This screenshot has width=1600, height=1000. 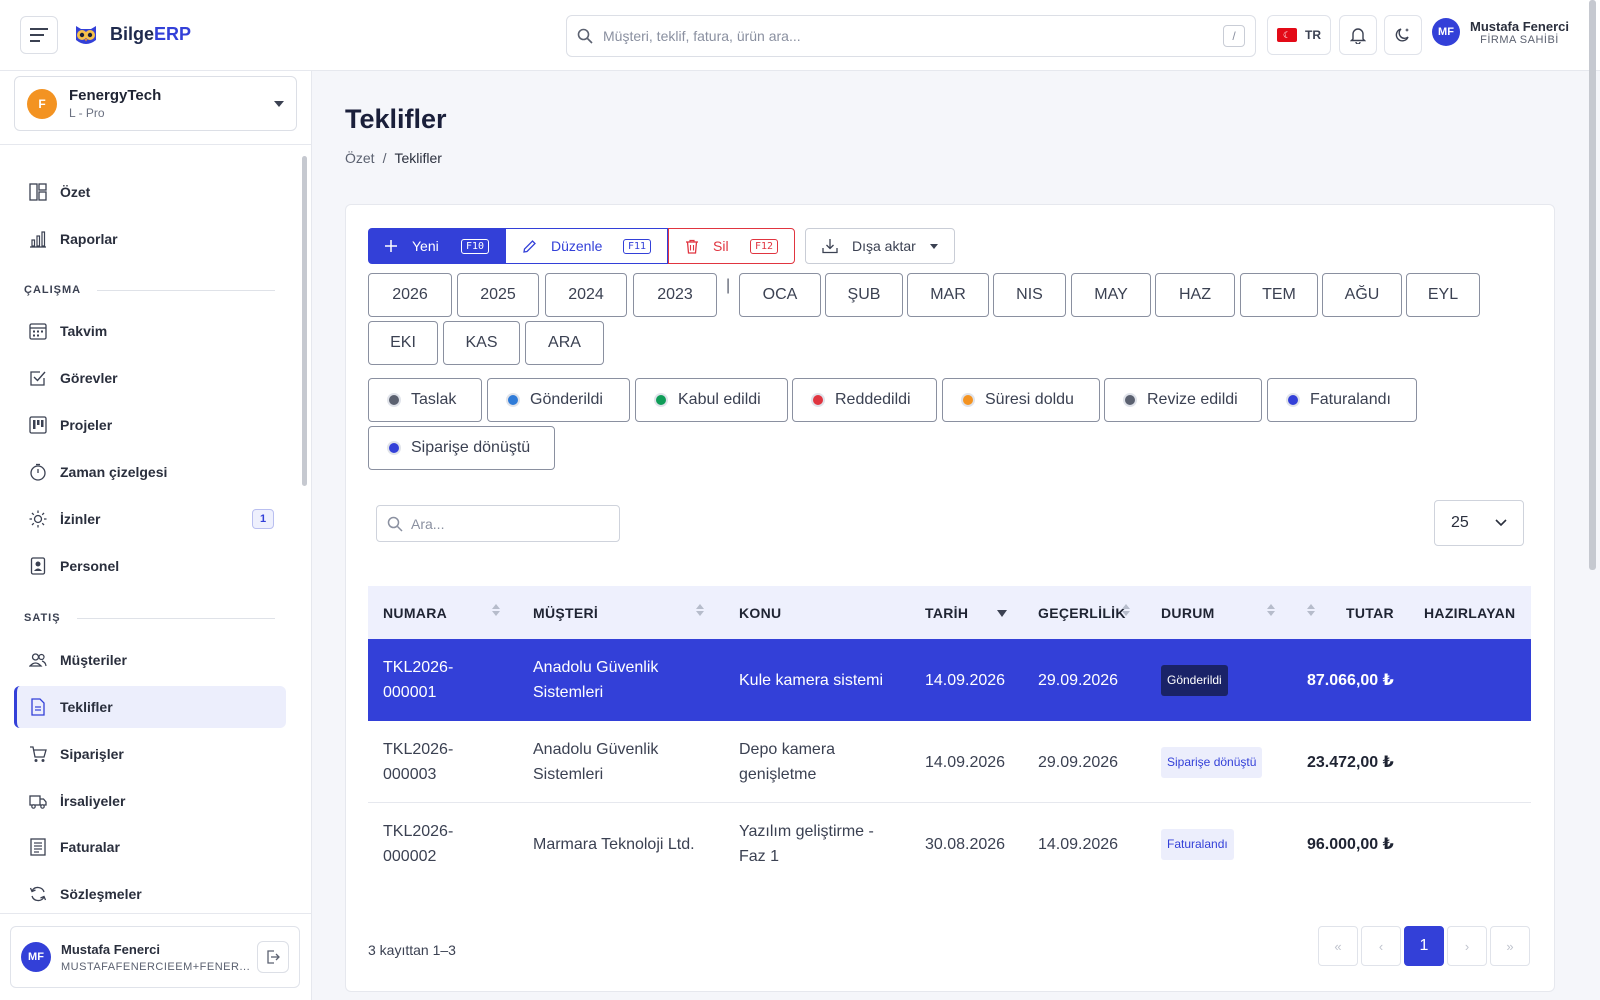 What do you see at coordinates (150, 894) in the screenshot?
I see `sidebar-item-sozlesmeler: Sözleşmeler` at bounding box center [150, 894].